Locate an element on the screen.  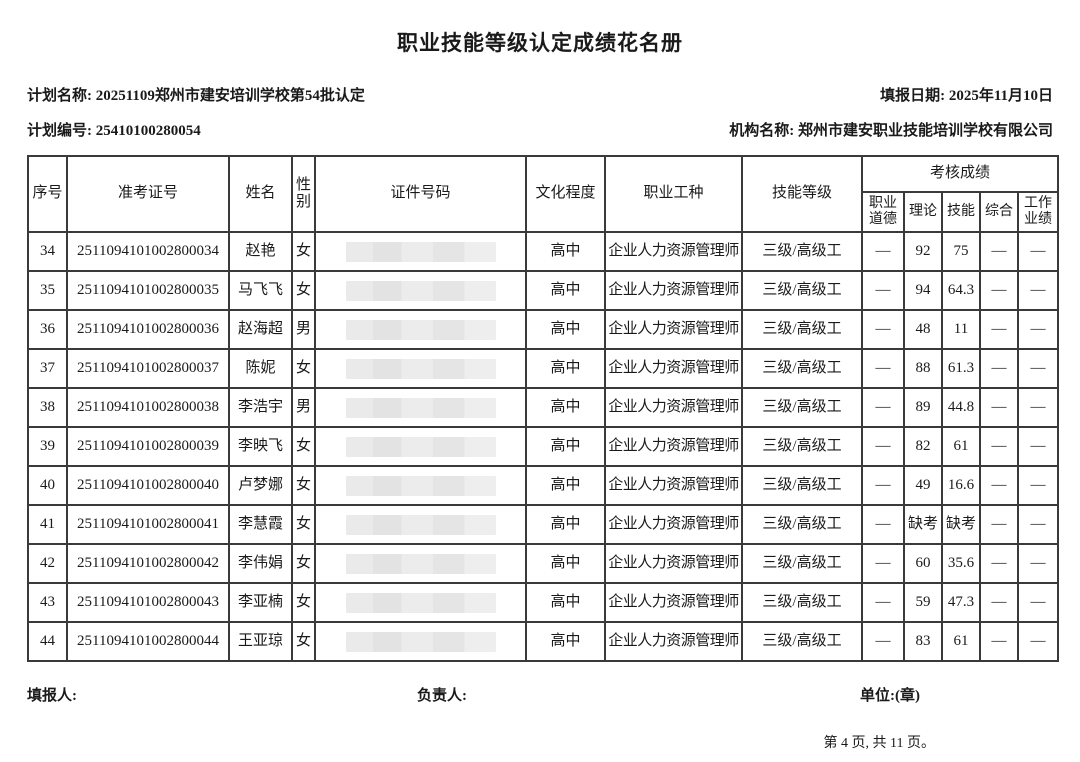
cell-exam-id: 2511094101002800043 is located at coordinates (148, 602).